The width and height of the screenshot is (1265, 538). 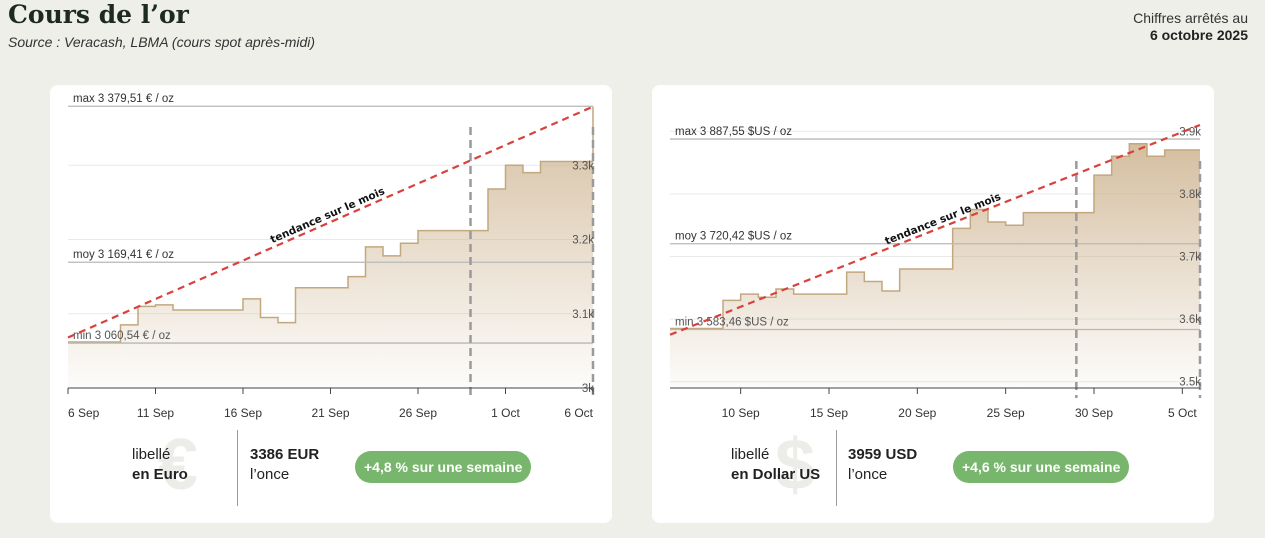 I want to click on x-tick-label: 30 Sep, so click(x=1094, y=413).